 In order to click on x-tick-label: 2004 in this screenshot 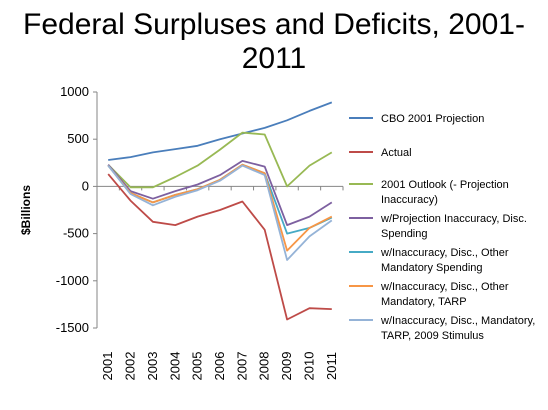, I will do `click(174, 366)`.